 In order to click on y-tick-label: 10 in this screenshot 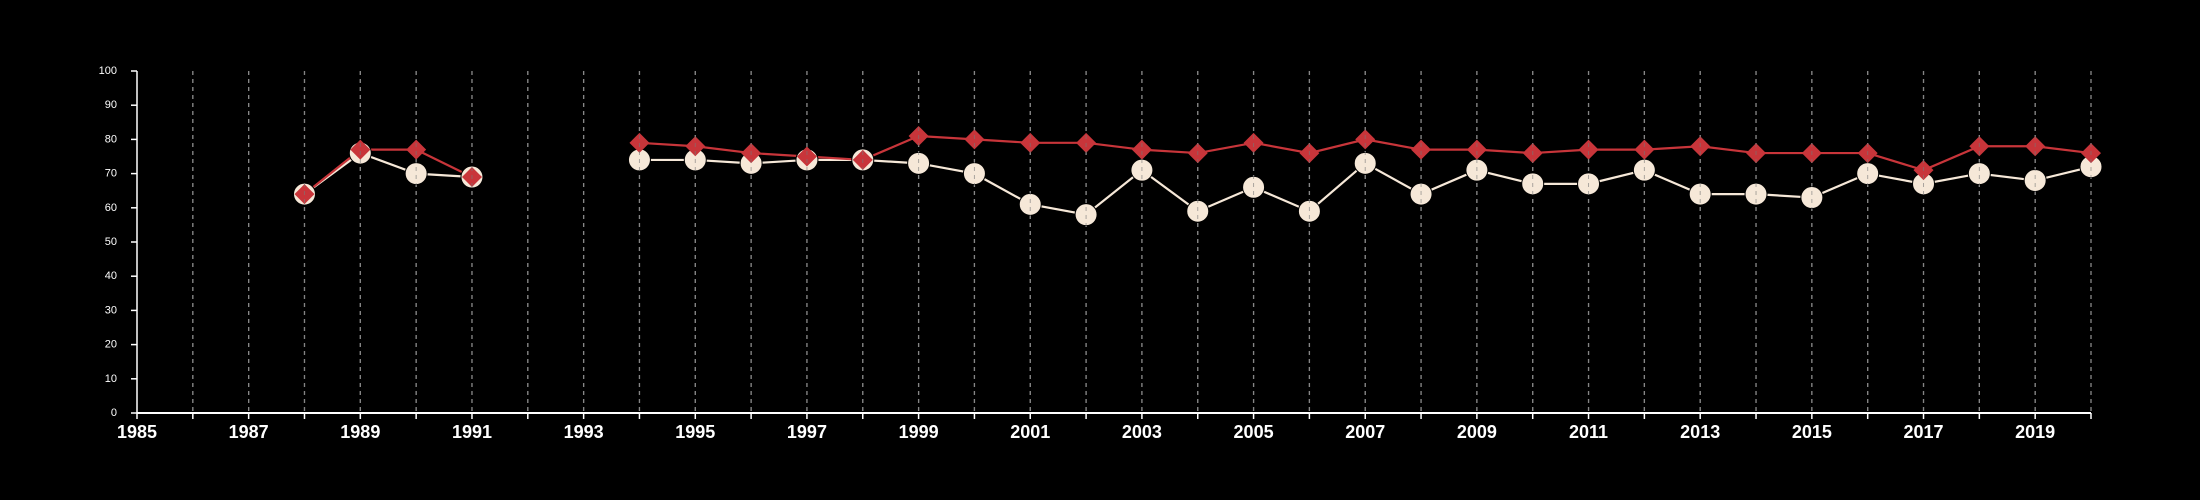, I will do `click(111, 379)`.